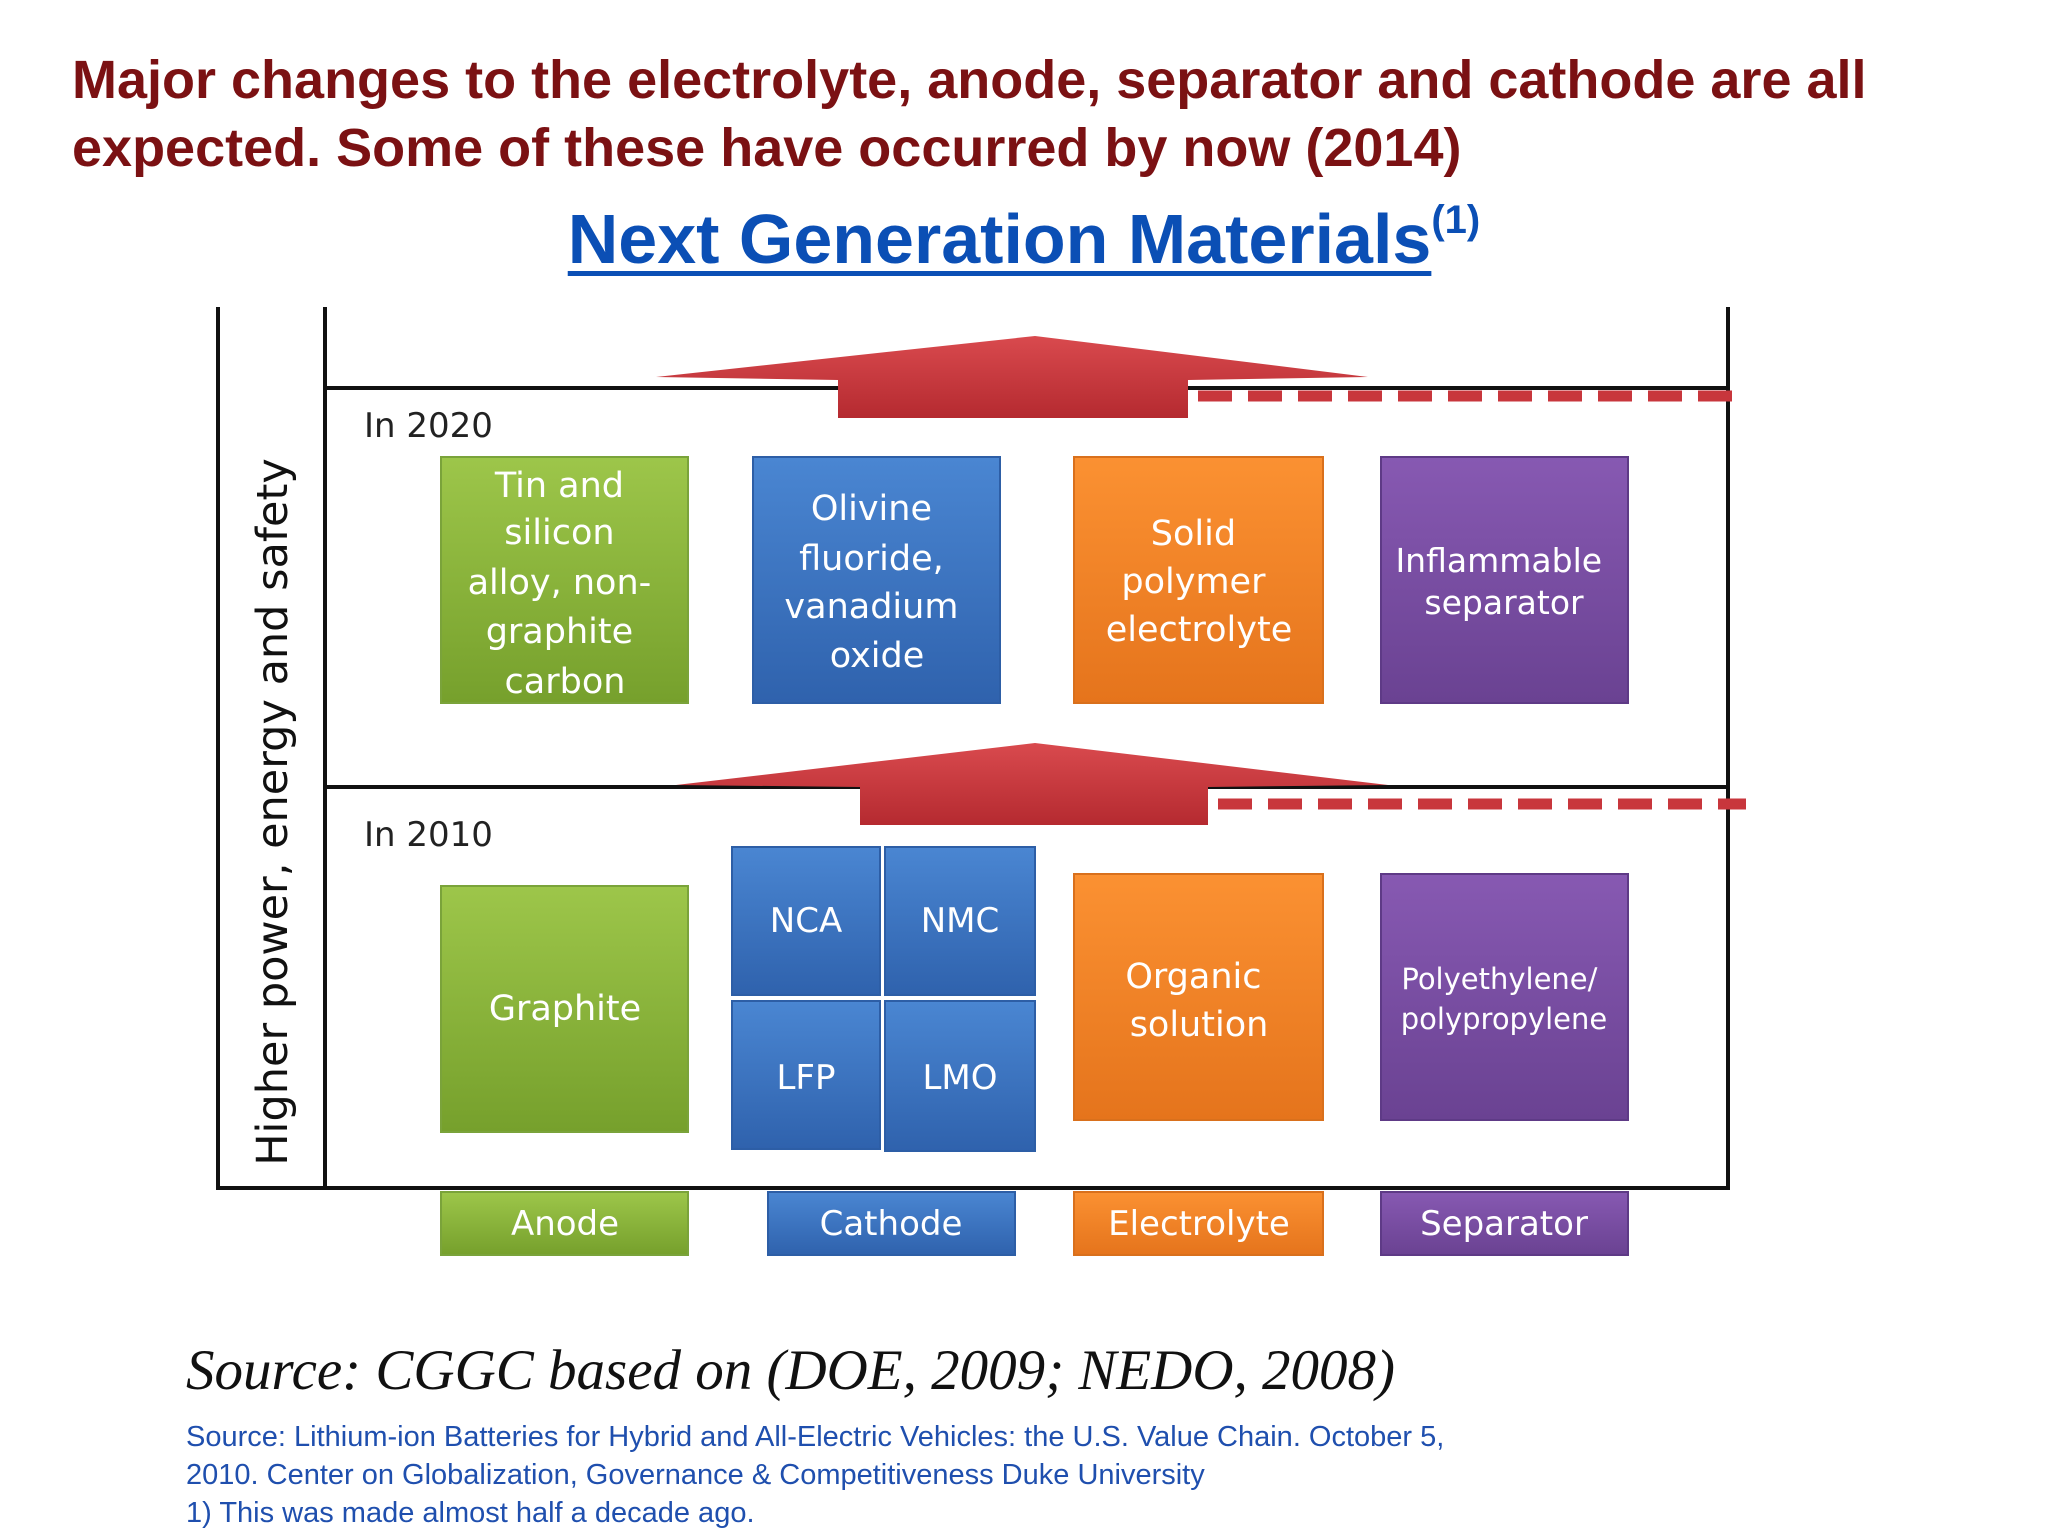 This screenshot has height=1536, width=2048. What do you see at coordinates (871, 559) in the screenshot?
I see `box-2020-cathode-line: fluoride,` at bounding box center [871, 559].